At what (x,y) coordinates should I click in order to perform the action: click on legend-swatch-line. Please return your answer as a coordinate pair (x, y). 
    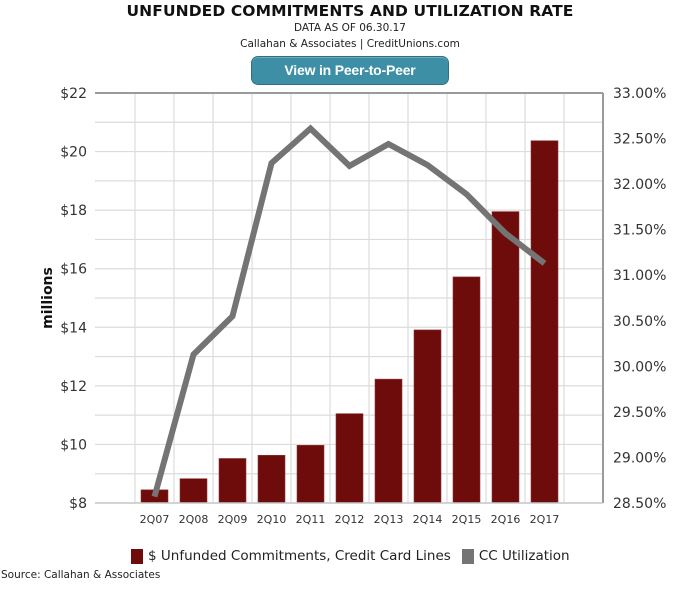
    Looking at the image, I should click on (467, 556).